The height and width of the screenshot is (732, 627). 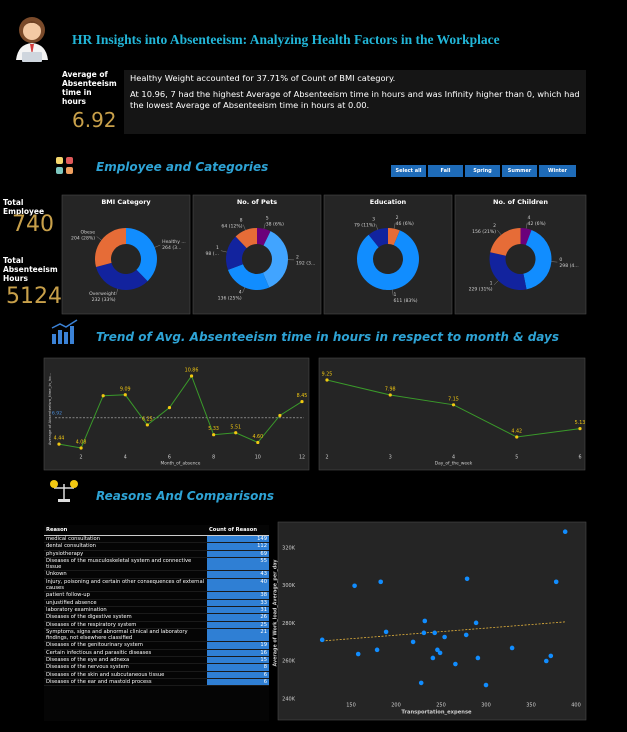 What do you see at coordinates (125, 595) in the screenshot?
I see `reason-cell: patient follow-up` at bounding box center [125, 595].